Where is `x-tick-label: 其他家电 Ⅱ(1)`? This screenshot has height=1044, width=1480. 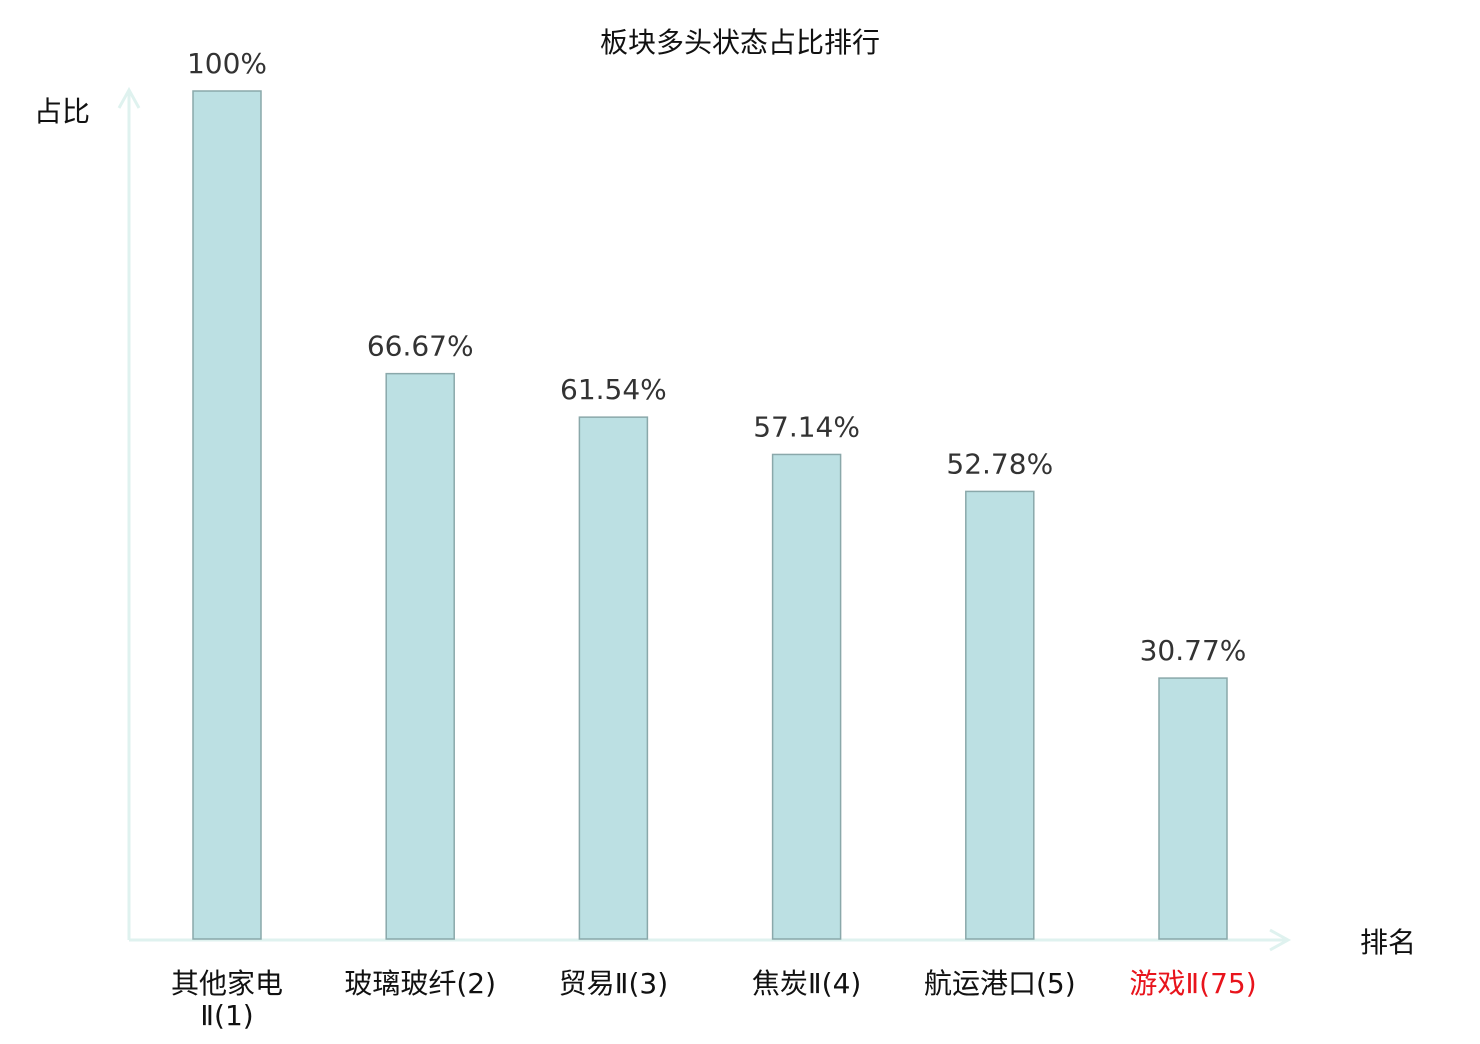 x-tick-label: 其他家电 Ⅱ(1) is located at coordinates (227, 999).